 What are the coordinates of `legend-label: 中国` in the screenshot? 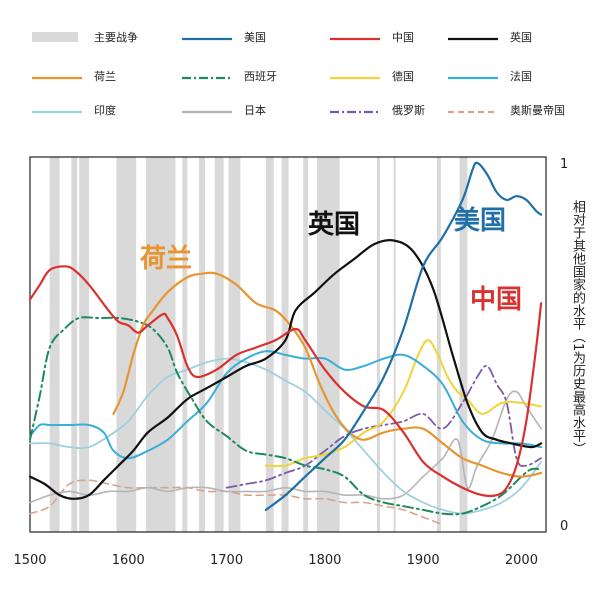 It's located at (403, 37).